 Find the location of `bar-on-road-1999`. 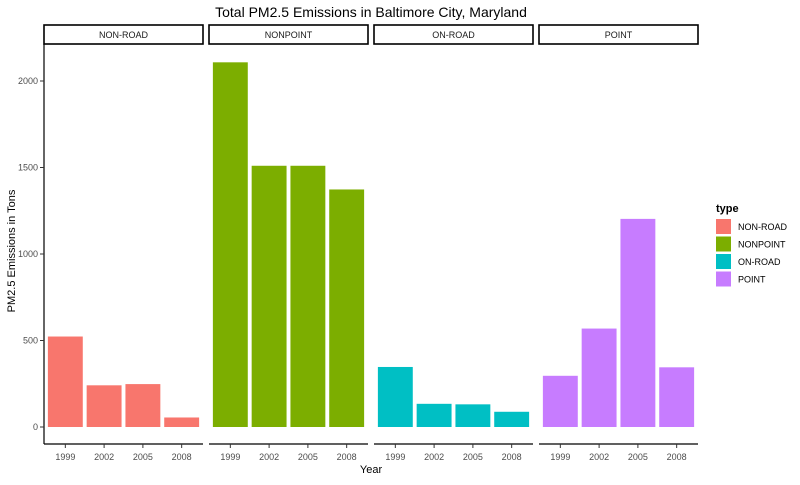

bar-on-road-1999 is located at coordinates (395, 396).